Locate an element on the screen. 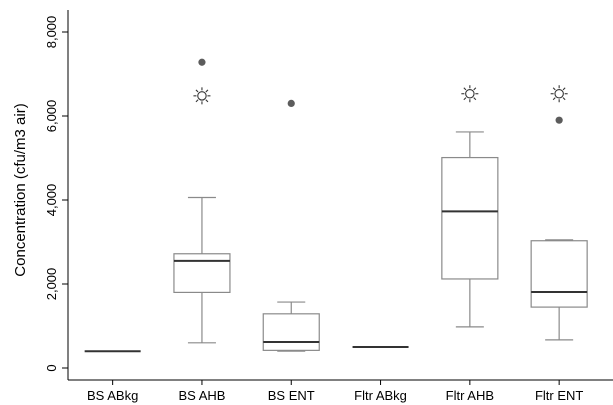  x-tick-label: Fltr ABkg is located at coordinates (380, 395).